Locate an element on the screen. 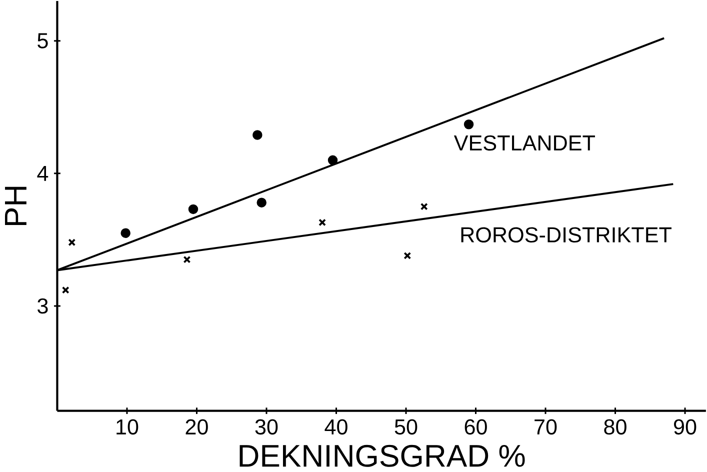 Image resolution: width=707 pixels, height=472 pixels. x-tick-label: 20 is located at coordinates (197, 427).